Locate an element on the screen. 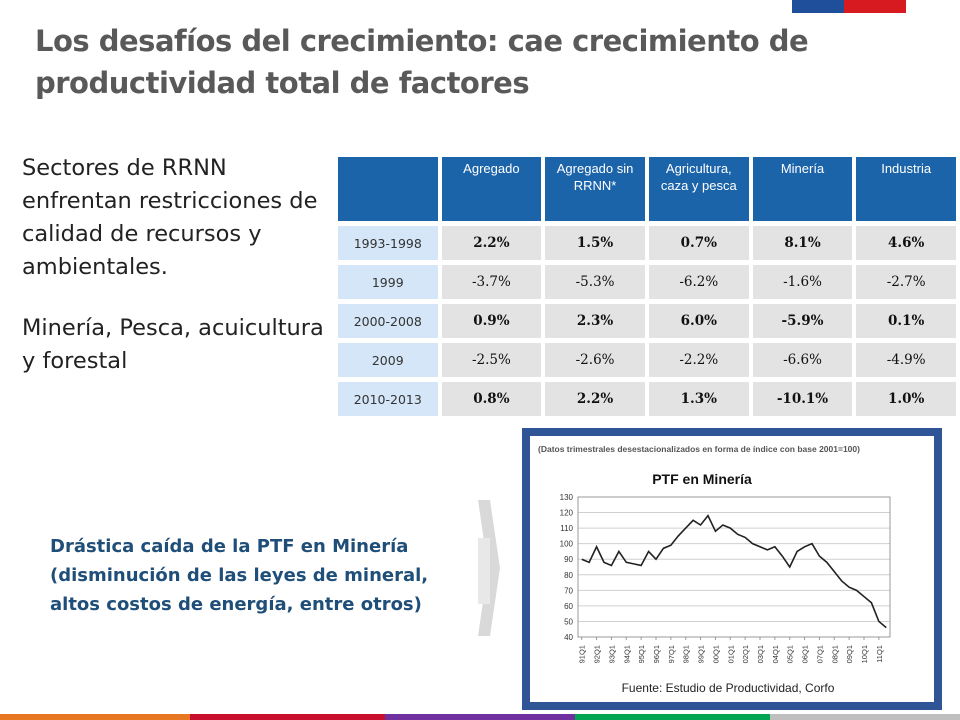 The image size is (960, 720). table-row: 1993-1998 2.2% 1.5% 0.7% 8.1% 4.6% is located at coordinates (647, 243).